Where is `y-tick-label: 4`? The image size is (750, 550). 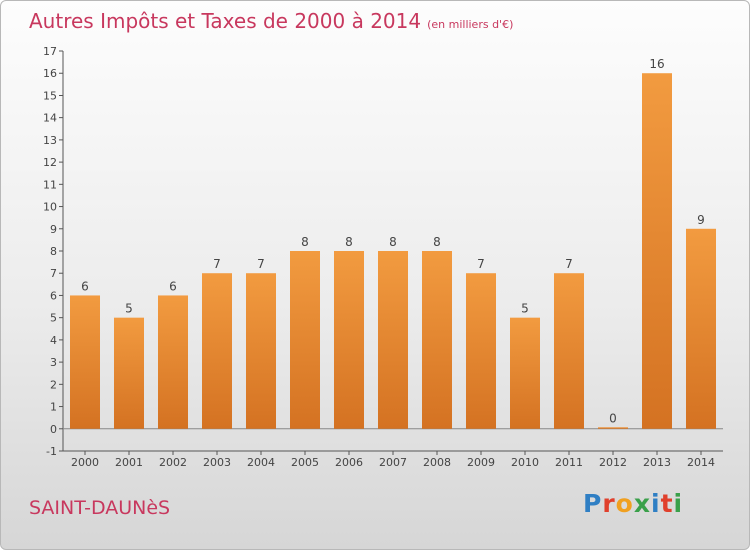
y-tick-label: 4 is located at coordinates (53, 340).